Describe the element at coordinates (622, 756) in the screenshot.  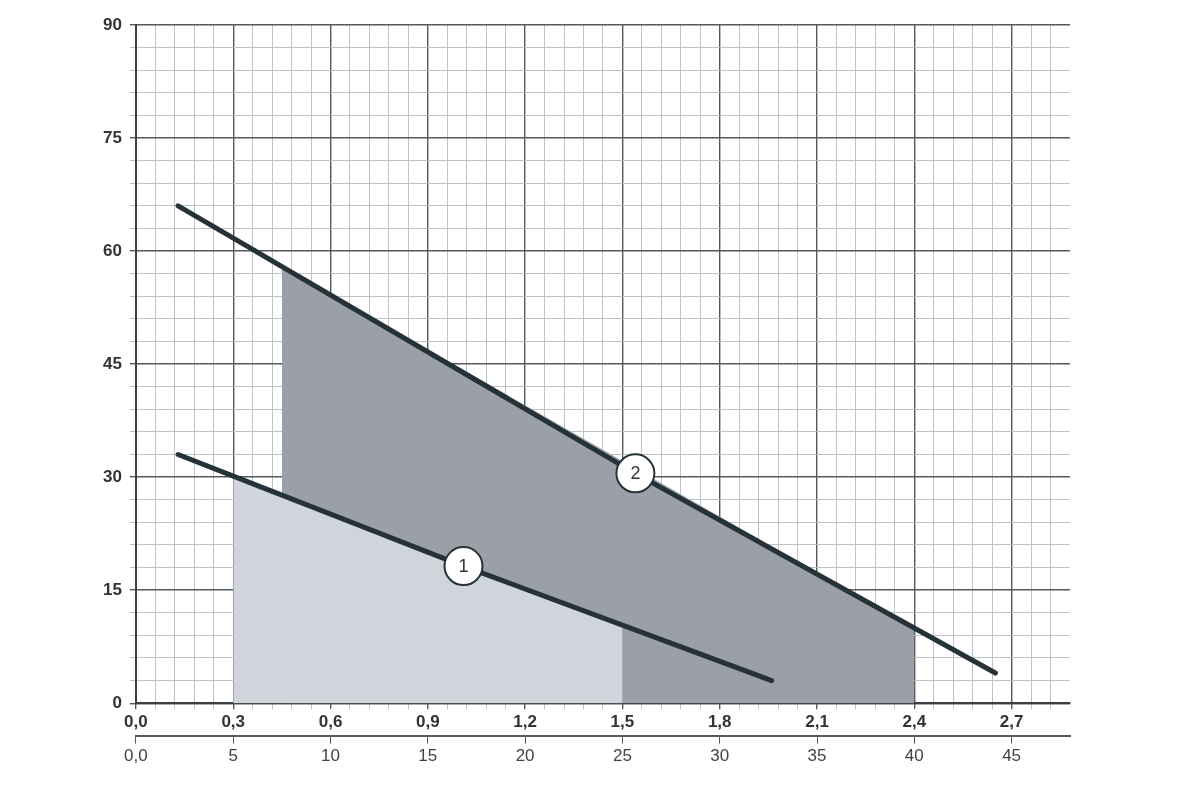
I see `x2-tick-label: 25` at that location.